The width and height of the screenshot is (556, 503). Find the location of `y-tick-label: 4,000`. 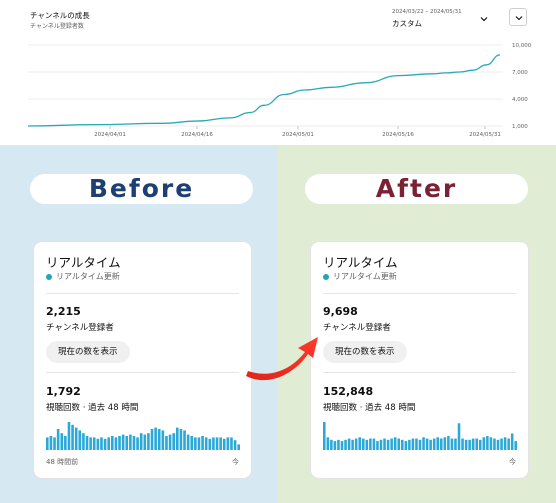

y-tick-label: 4,000 is located at coordinates (520, 100).